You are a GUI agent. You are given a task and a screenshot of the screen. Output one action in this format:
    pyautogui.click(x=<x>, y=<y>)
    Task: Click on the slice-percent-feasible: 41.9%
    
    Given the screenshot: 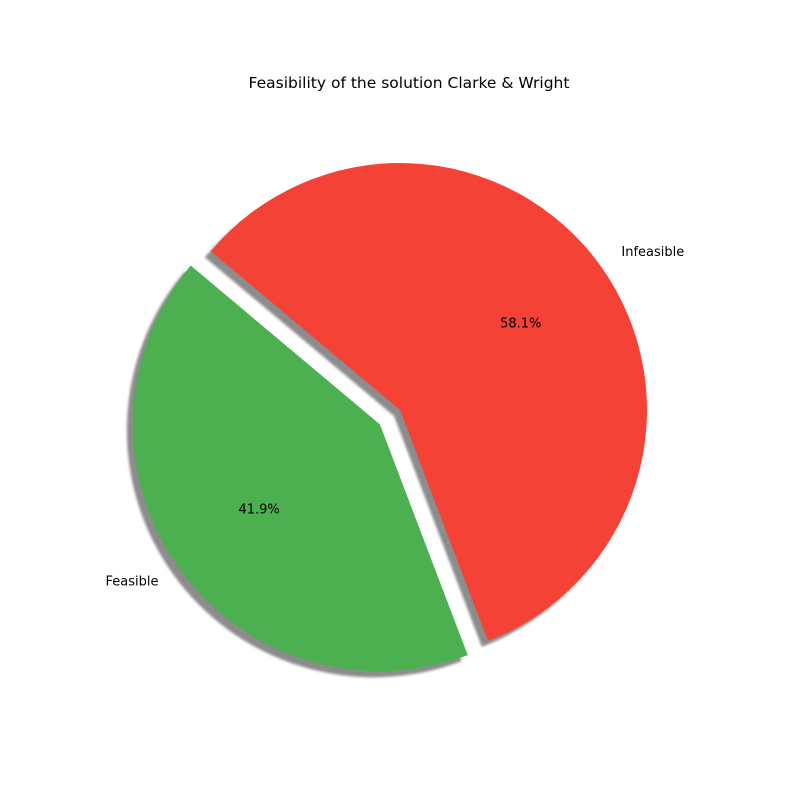 What is the action you would take?
    pyautogui.click(x=258, y=510)
    